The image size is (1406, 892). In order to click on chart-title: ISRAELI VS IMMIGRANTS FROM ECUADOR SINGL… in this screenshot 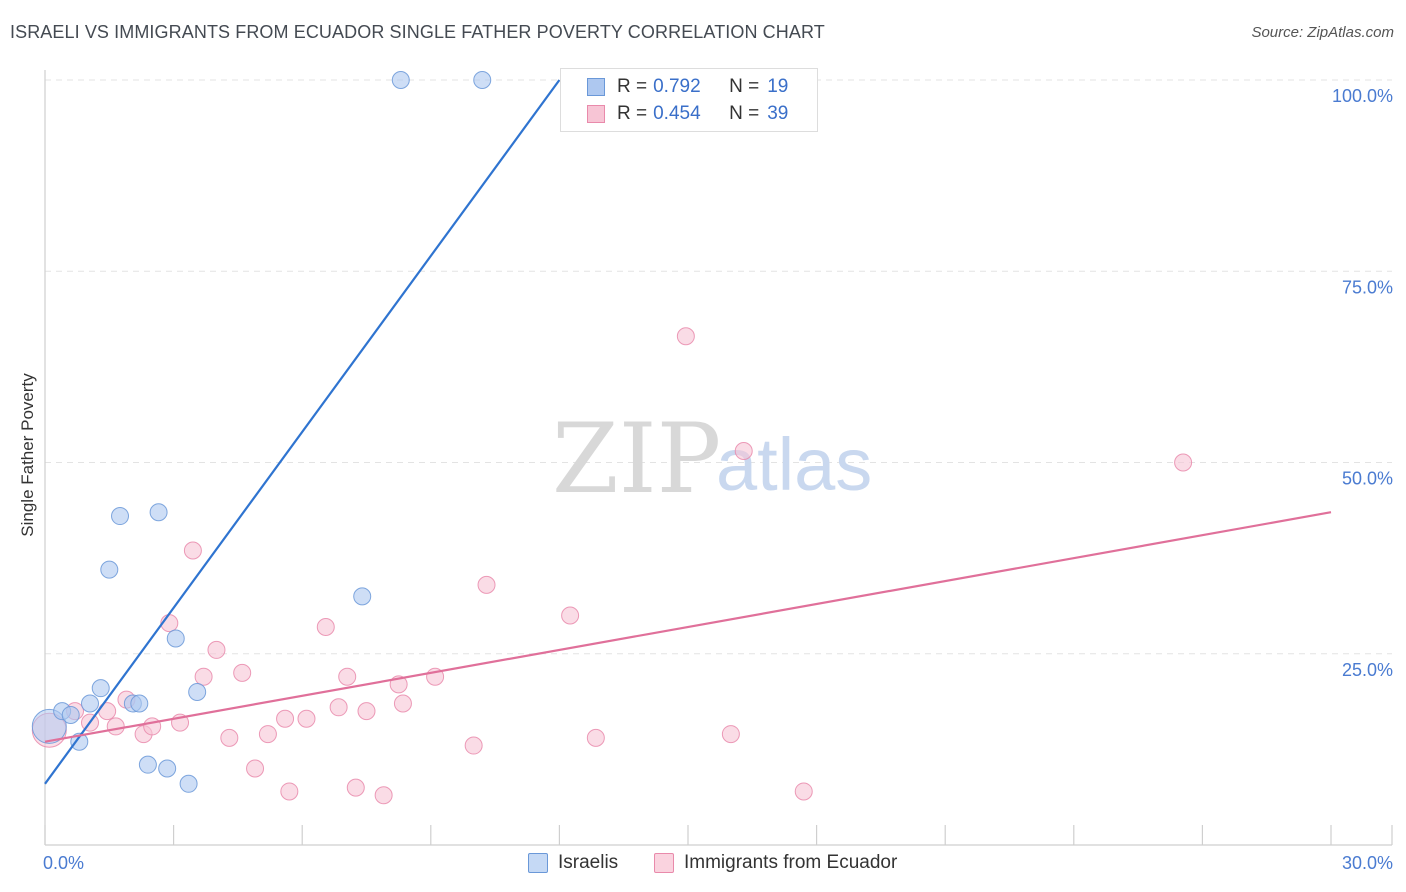, I will do `click(417, 32)`.